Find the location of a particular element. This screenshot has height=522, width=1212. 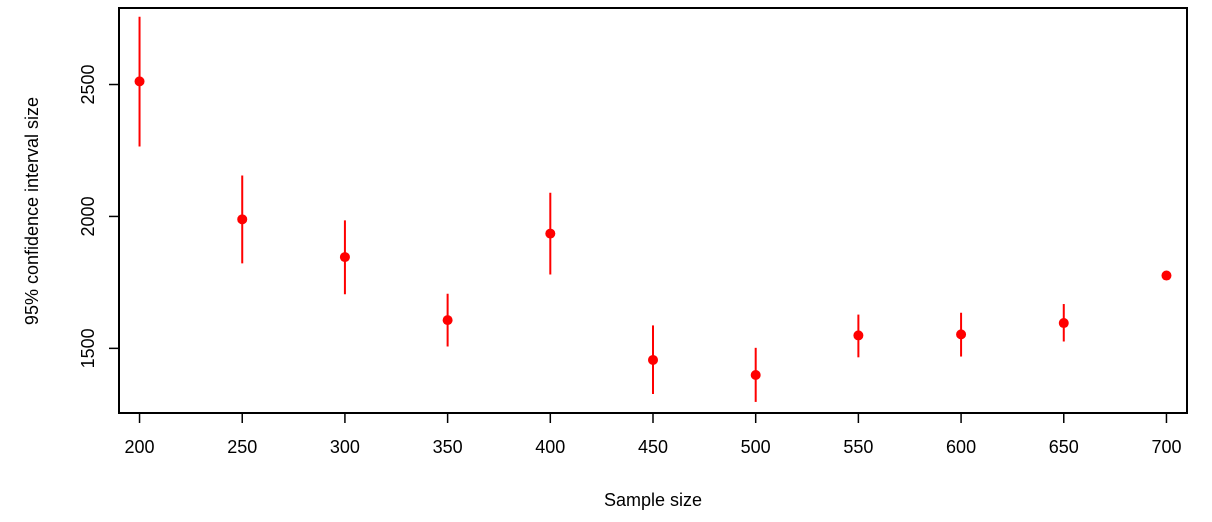

x-tick-label: 650 is located at coordinates (1064, 447).